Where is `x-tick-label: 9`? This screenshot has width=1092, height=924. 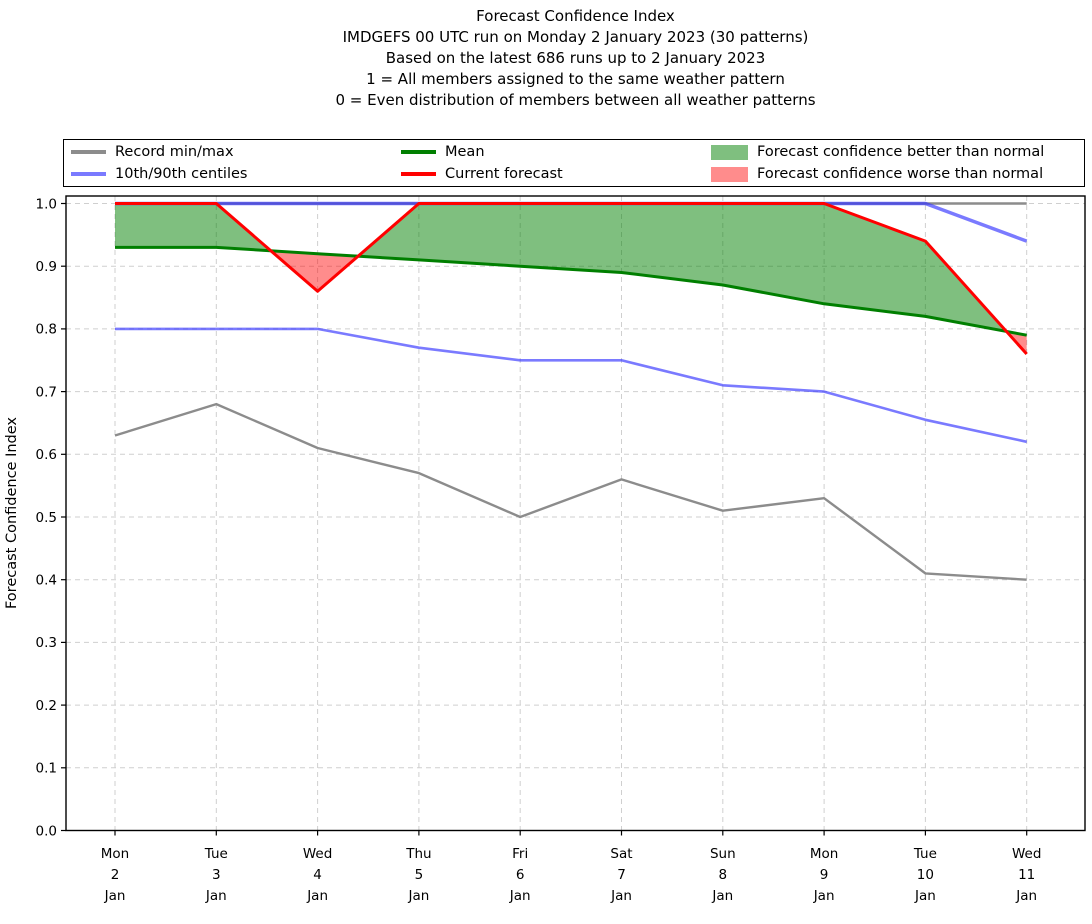
x-tick-label: 9 is located at coordinates (824, 875).